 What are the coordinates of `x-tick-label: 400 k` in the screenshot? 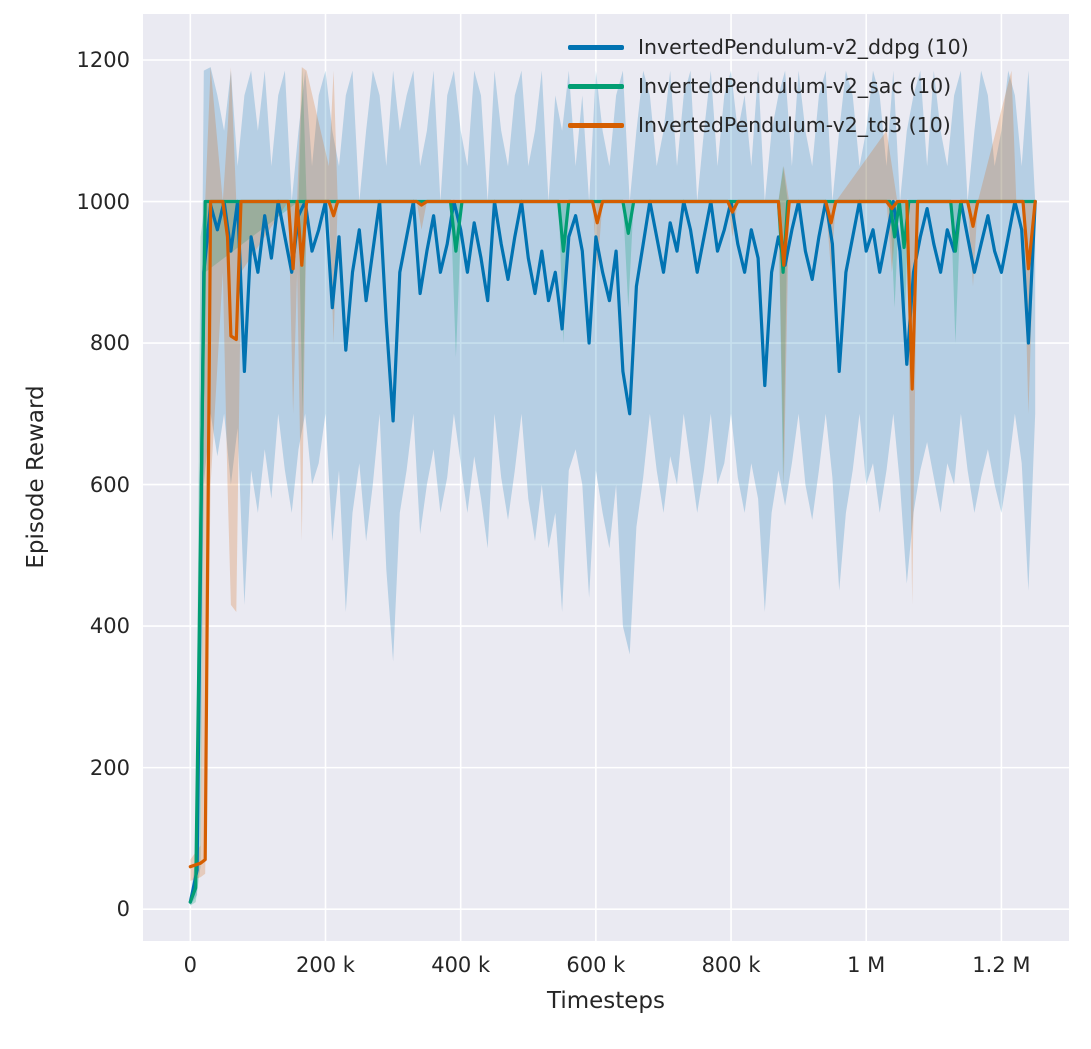 It's located at (461, 965).